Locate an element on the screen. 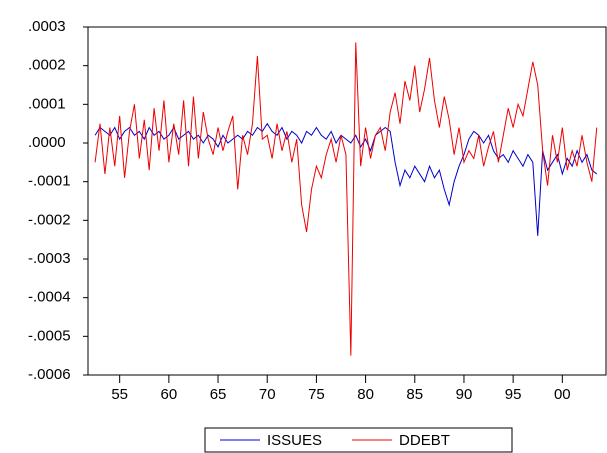  y-tick-label: .0001 is located at coordinates (47, 103).